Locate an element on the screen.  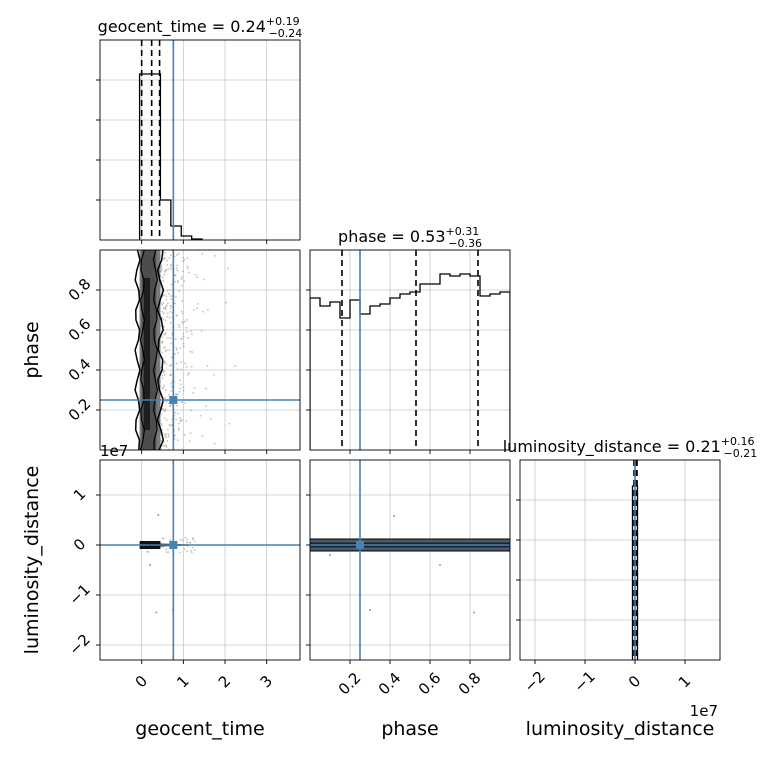
hist-geocent_time-bg is located at coordinates (200, 140).